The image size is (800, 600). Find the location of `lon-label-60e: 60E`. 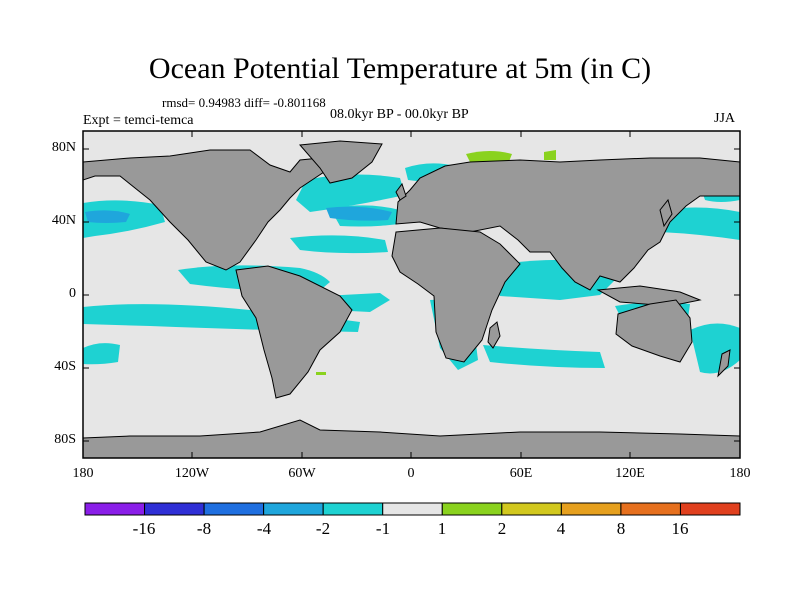

lon-label-60e: 60E is located at coordinates (521, 473).